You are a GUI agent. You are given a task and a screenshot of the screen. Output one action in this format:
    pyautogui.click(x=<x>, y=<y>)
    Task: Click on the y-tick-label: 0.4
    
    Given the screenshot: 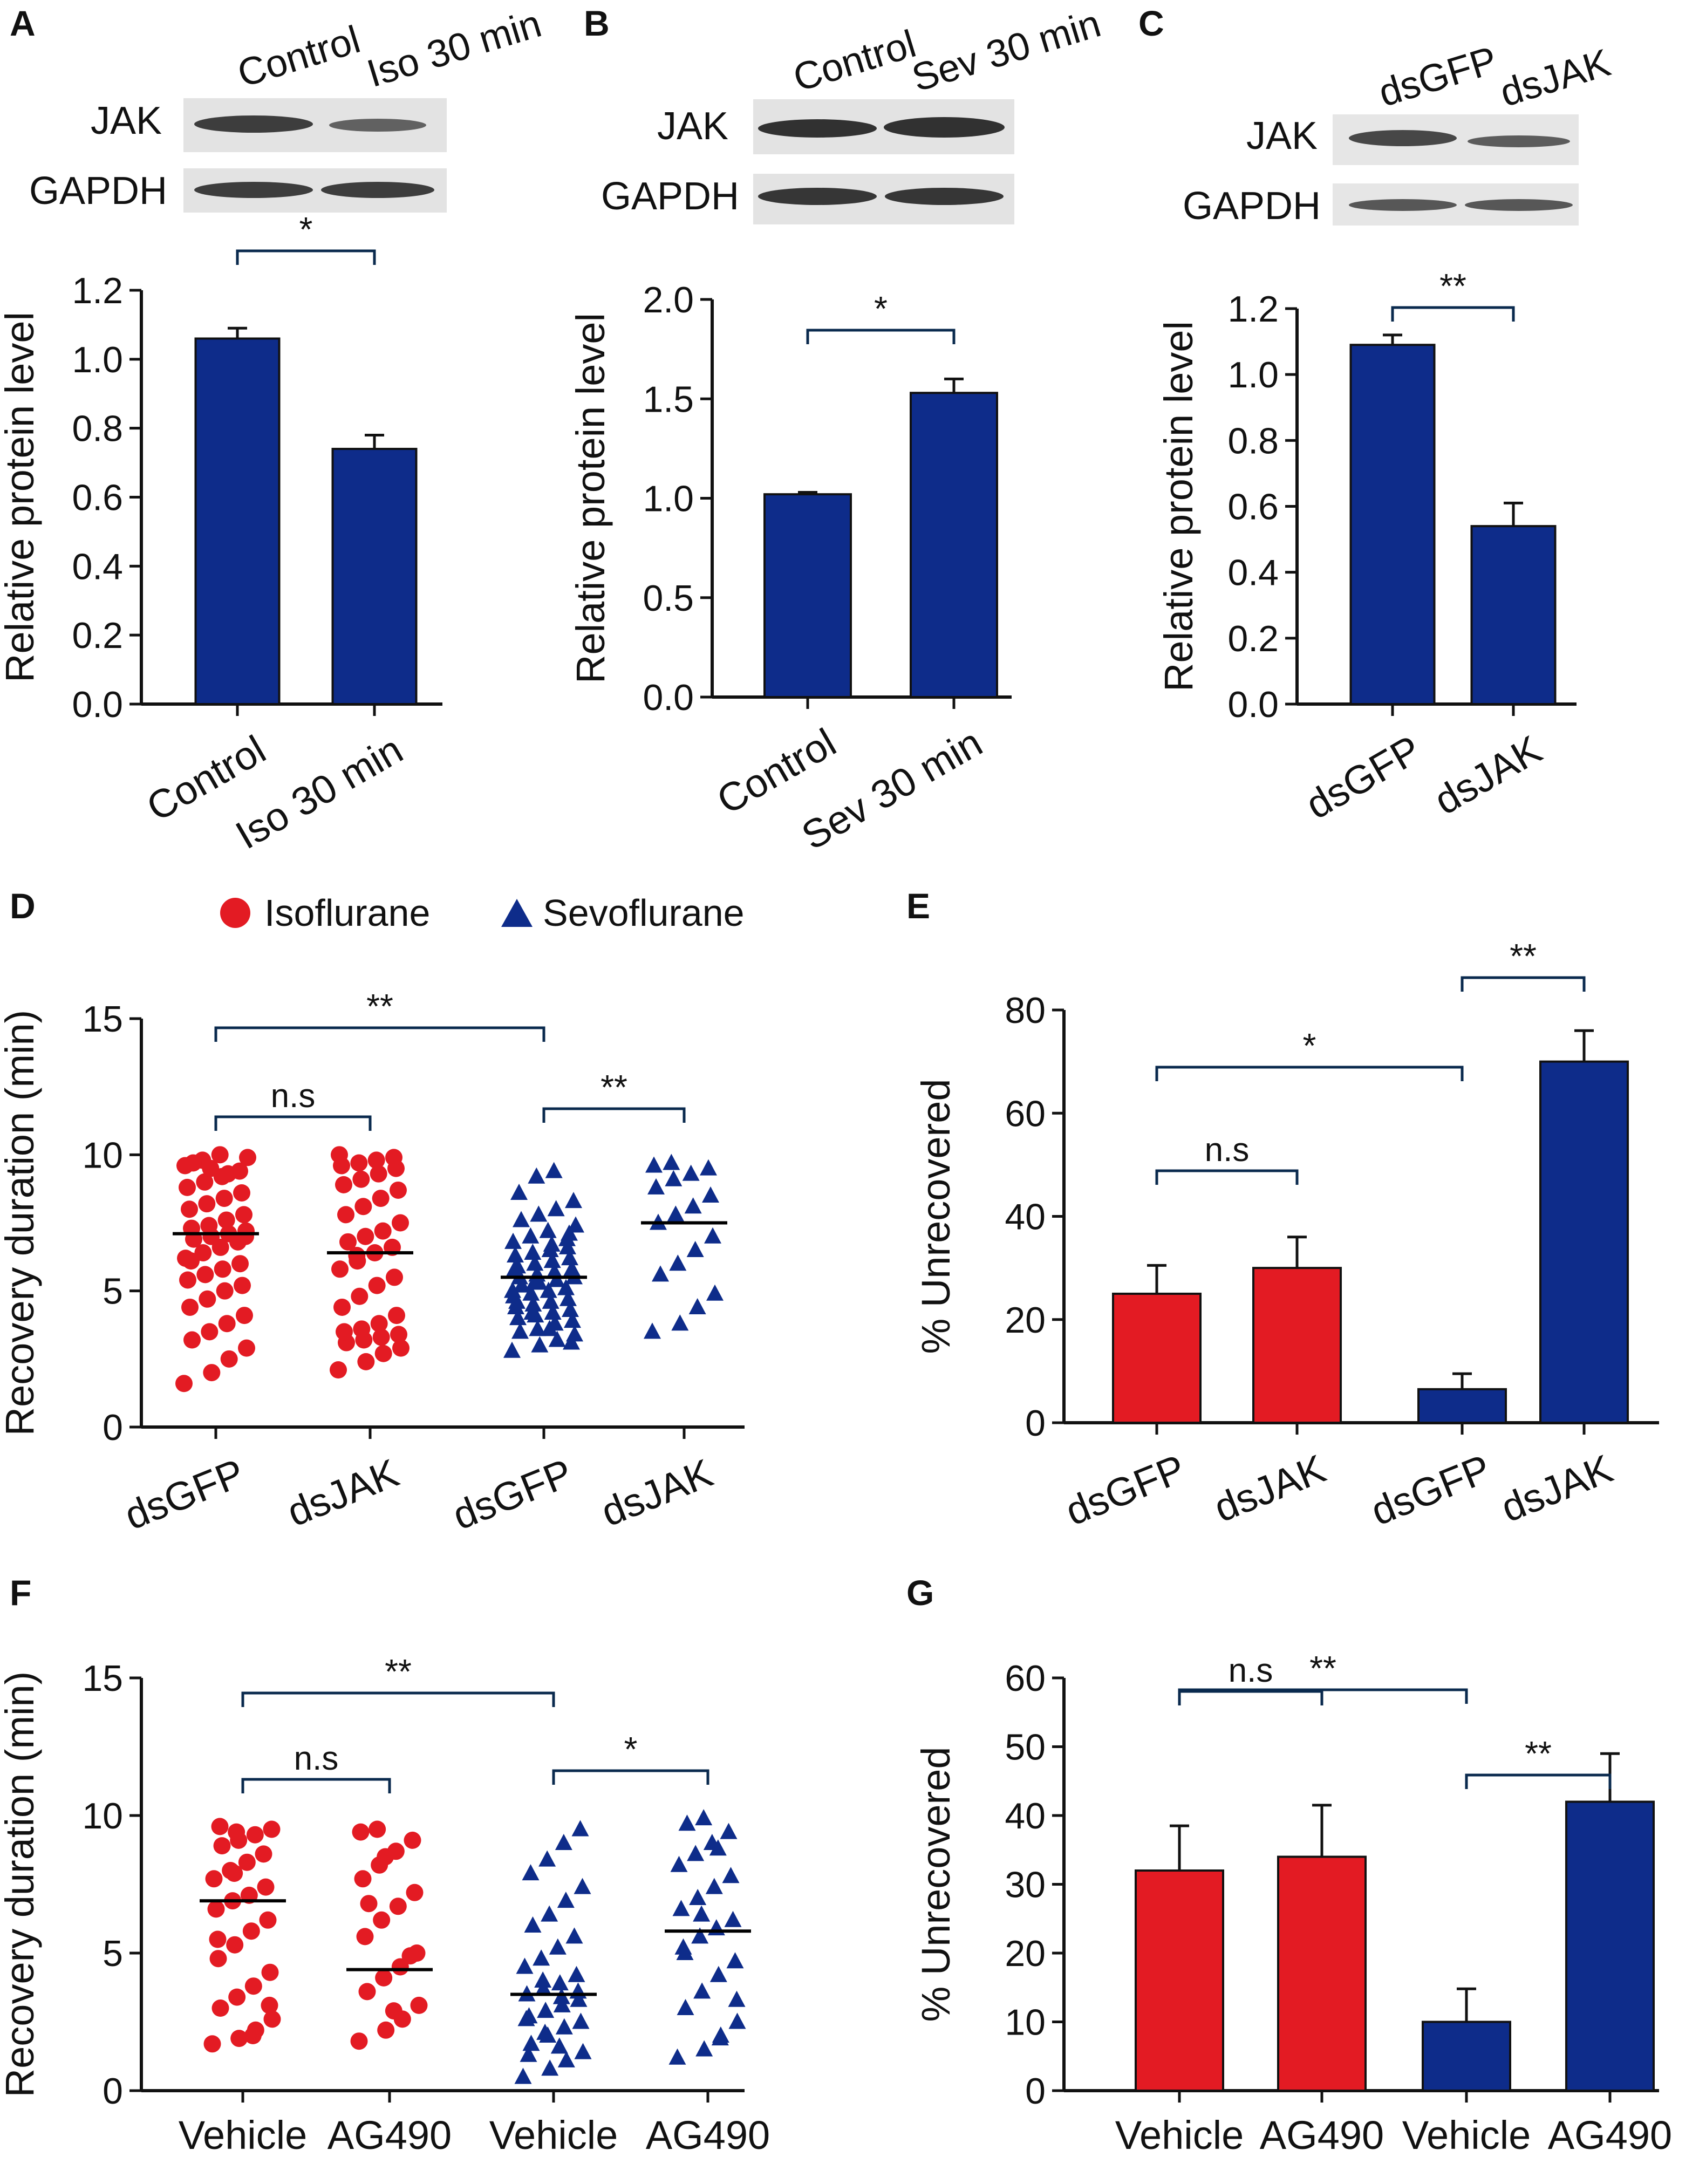 What is the action you would take?
    pyautogui.click(x=97, y=566)
    